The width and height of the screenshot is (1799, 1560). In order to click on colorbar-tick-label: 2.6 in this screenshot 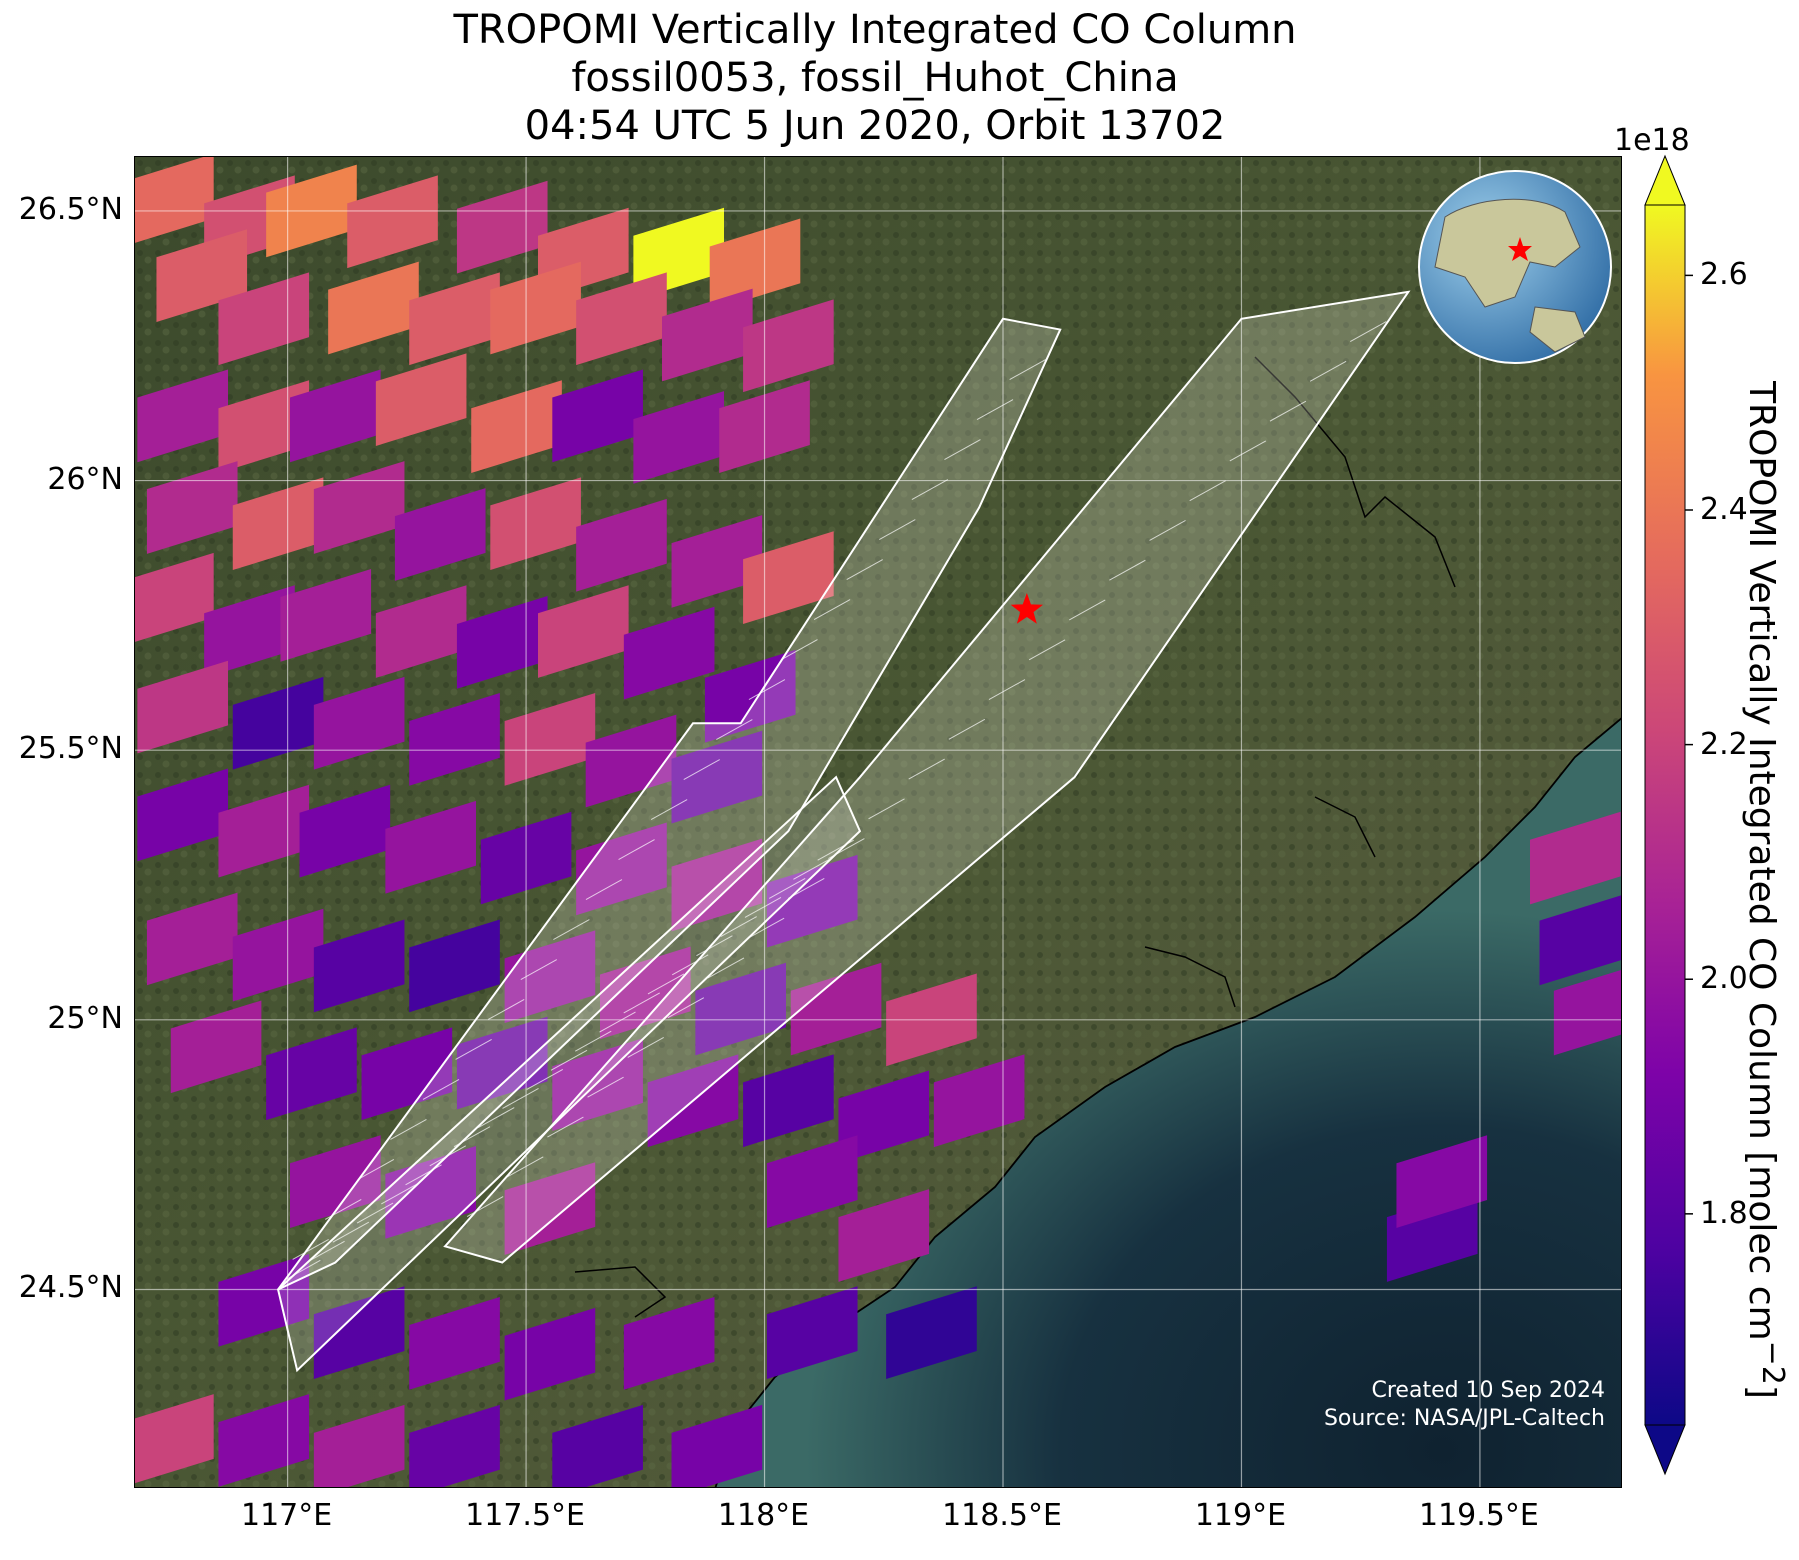, I will do `click(1724, 275)`.